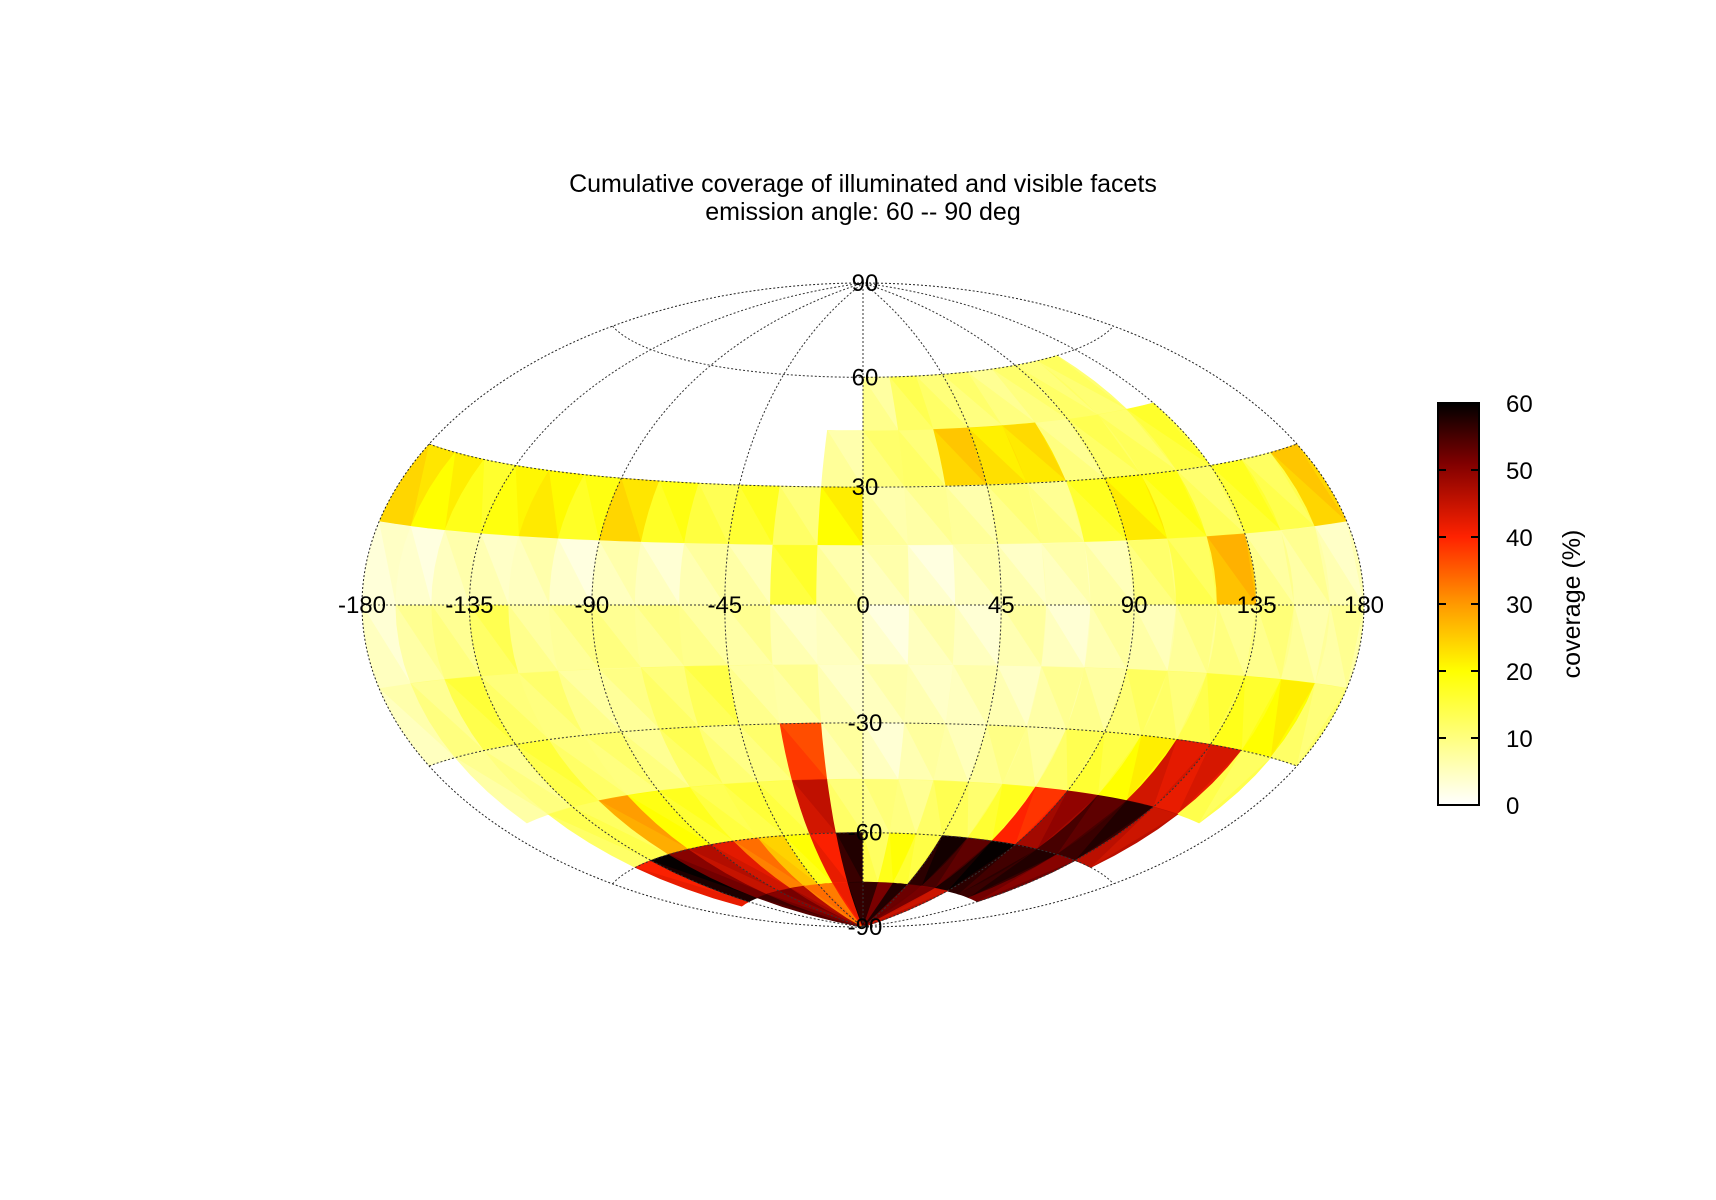 The width and height of the screenshot is (1716, 1200). Describe the element at coordinates (1485, 605) in the screenshot. I see `colorbar-ticks: 0 10 20 30 40 50 60` at that location.